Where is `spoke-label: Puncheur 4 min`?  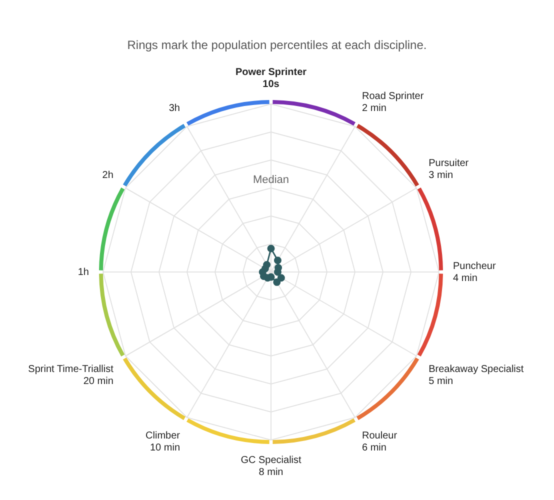
spoke-label: Puncheur 4 min is located at coordinates (474, 272).